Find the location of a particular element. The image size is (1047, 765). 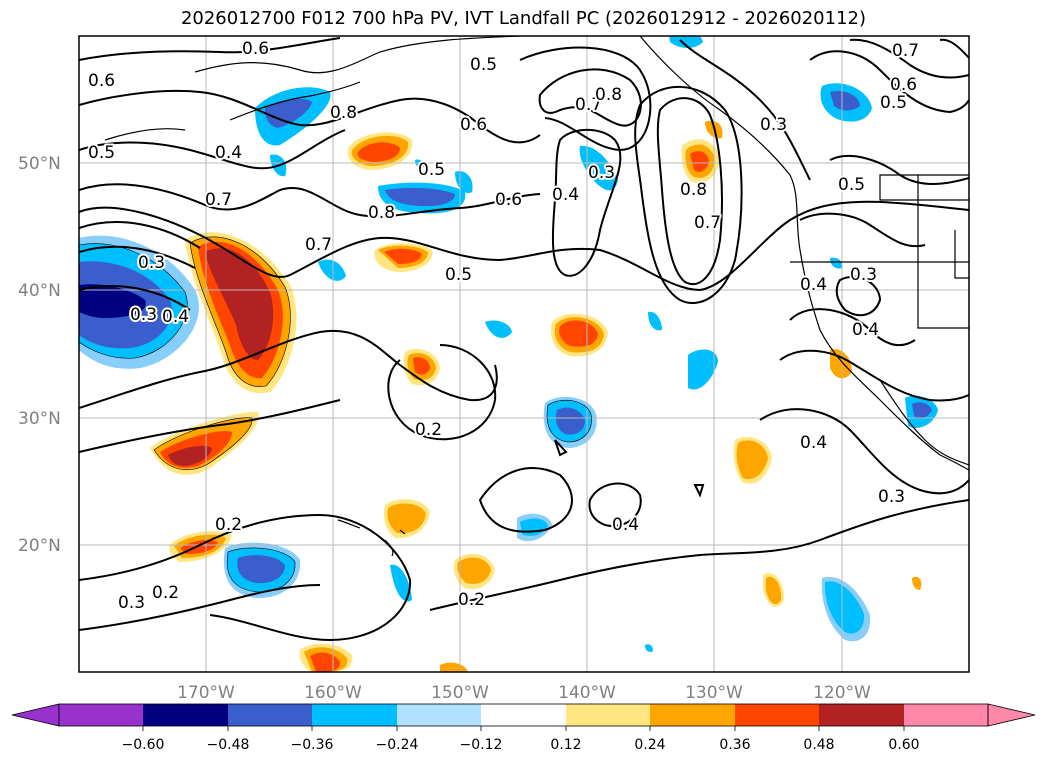

lon-label: 130°W is located at coordinates (714, 693).